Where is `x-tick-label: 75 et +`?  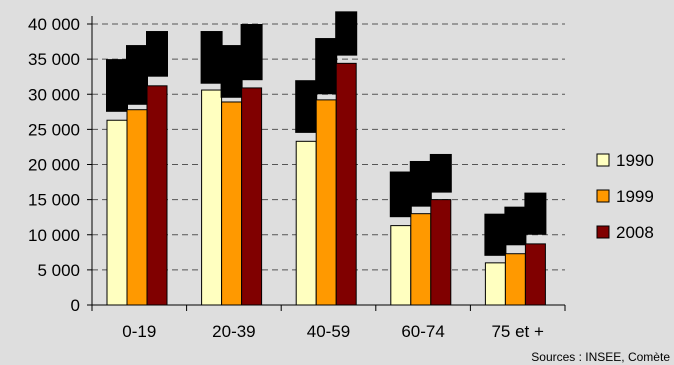 x-tick-label: 75 et + is located at coordinates (517, 331).